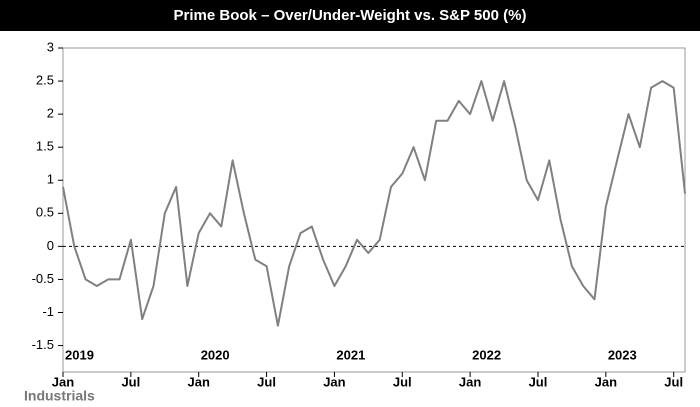  I want to click on year-label: 2021, so click(350, 354).